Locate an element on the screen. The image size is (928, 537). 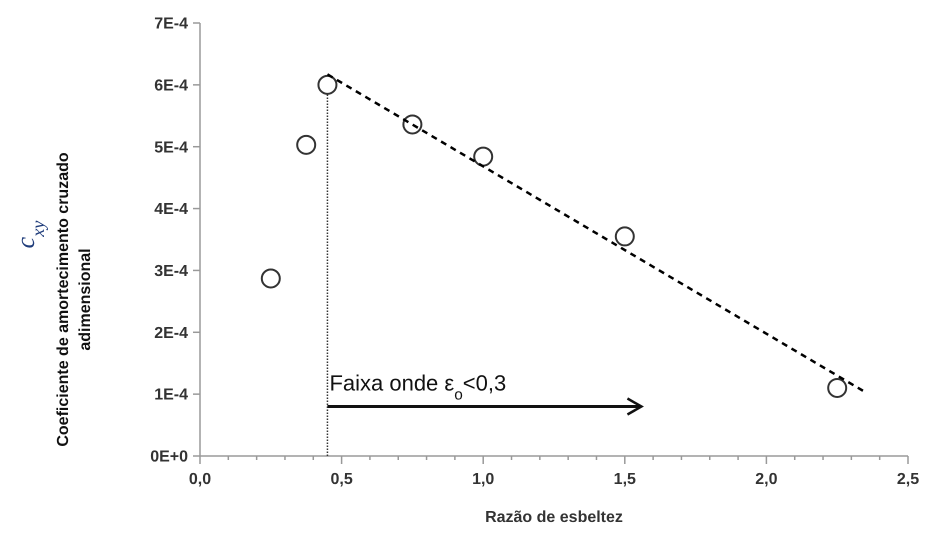
annotation: Faixa onde ε$_{o}$<0,3 is located at coordinates (417, 387).